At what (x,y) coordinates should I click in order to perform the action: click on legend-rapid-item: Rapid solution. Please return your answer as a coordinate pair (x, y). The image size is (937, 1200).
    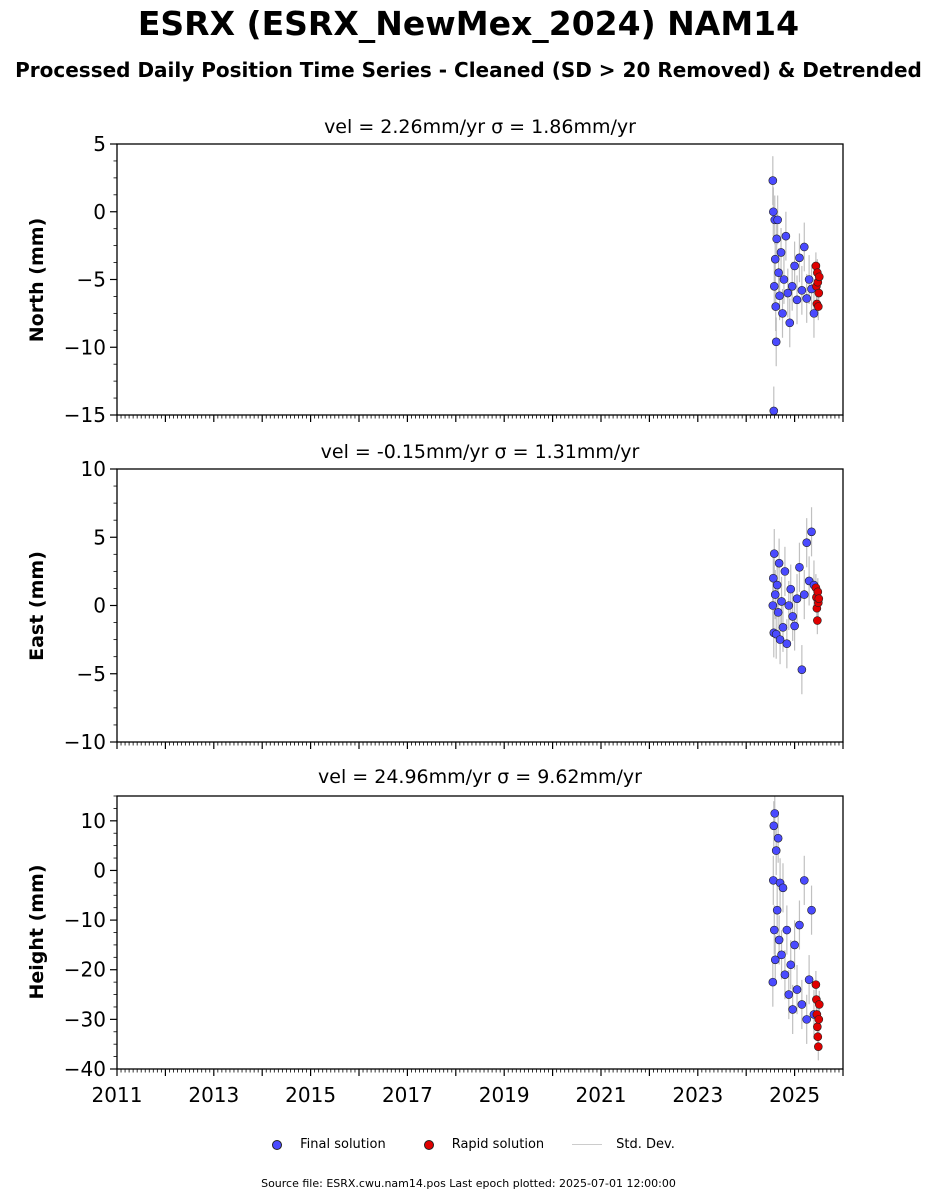
    Looking at the image, I should click on (479, 1144).